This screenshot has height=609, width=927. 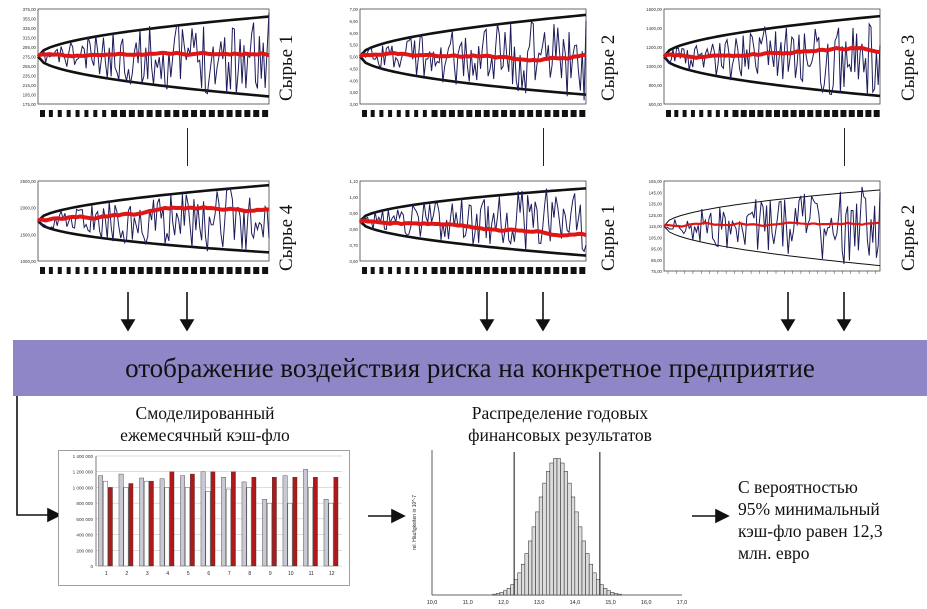 What do you see at coordinates (657, 249) in the screenshot?
I see `y-tick-label: 95,00` at bounding box center [657, 249].